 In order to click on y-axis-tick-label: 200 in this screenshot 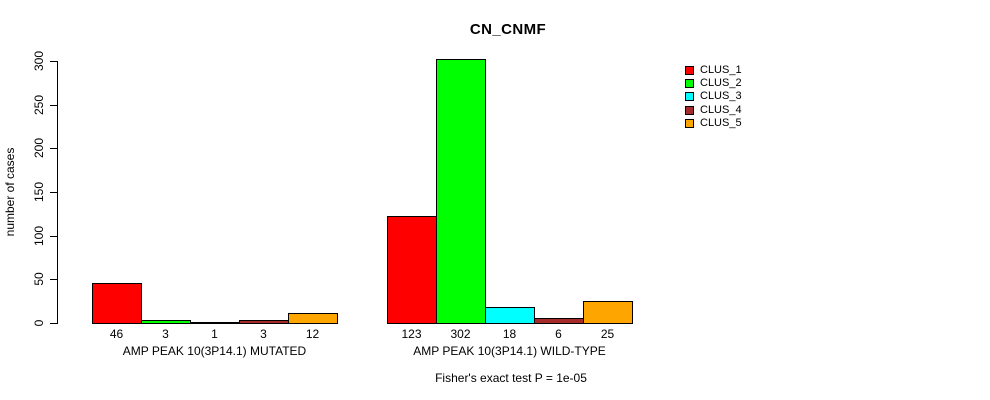, I will do `click(39, 148)`.